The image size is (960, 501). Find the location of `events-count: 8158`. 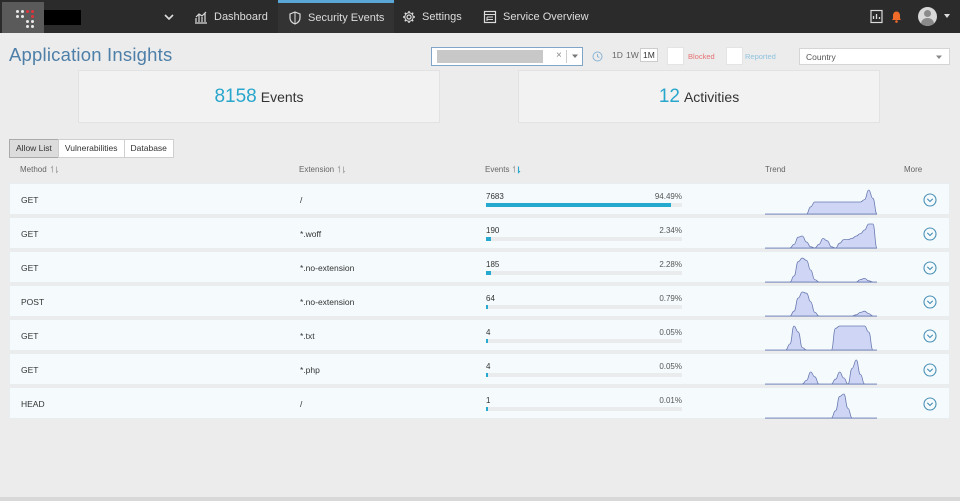

events-count: 8158 is located at coordinates (235, 96).